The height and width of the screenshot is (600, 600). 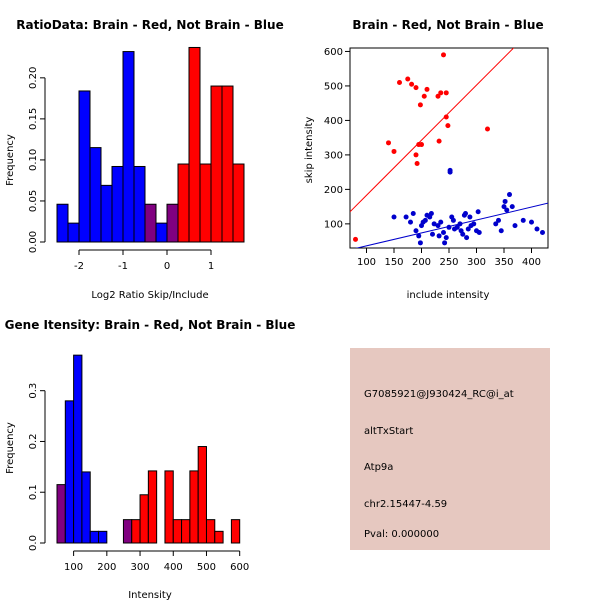 I want to click on y-tick-label: 0.05, so click(x=33, y=201).